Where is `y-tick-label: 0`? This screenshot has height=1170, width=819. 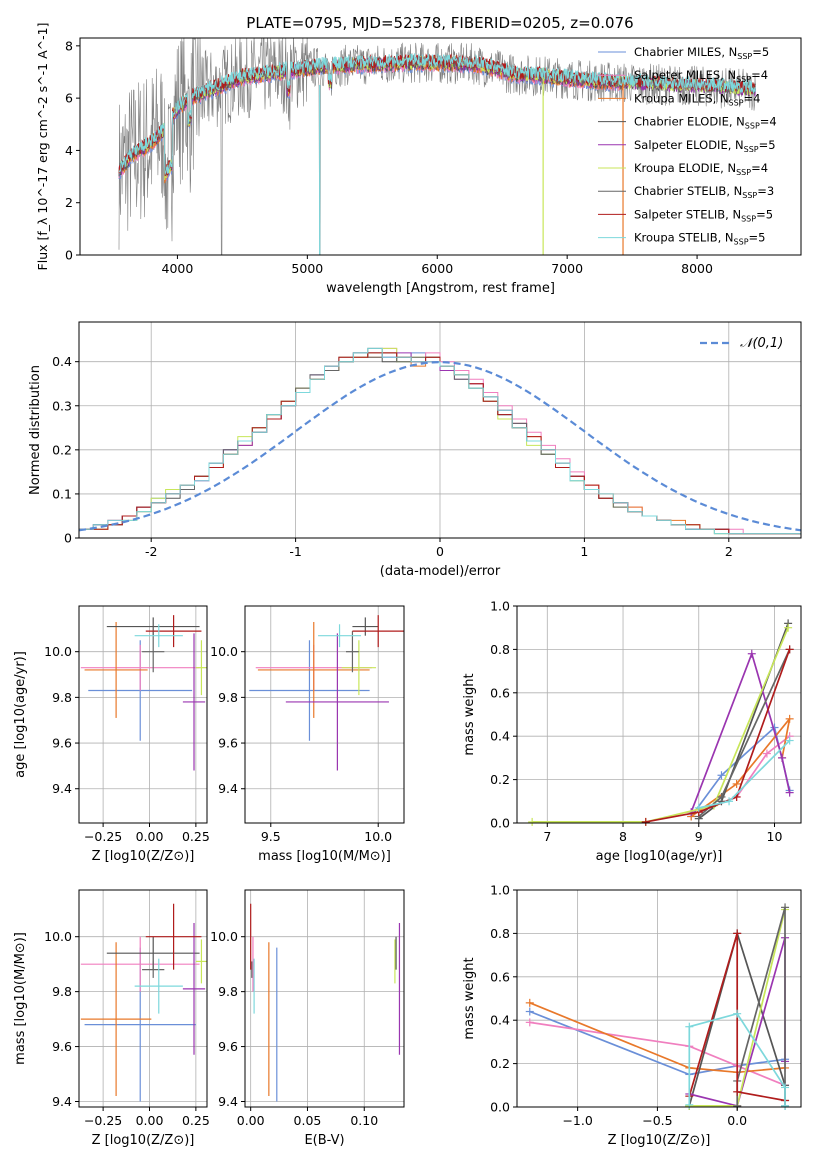
y-tick-label: 0 is located at coordinates (69, 255).